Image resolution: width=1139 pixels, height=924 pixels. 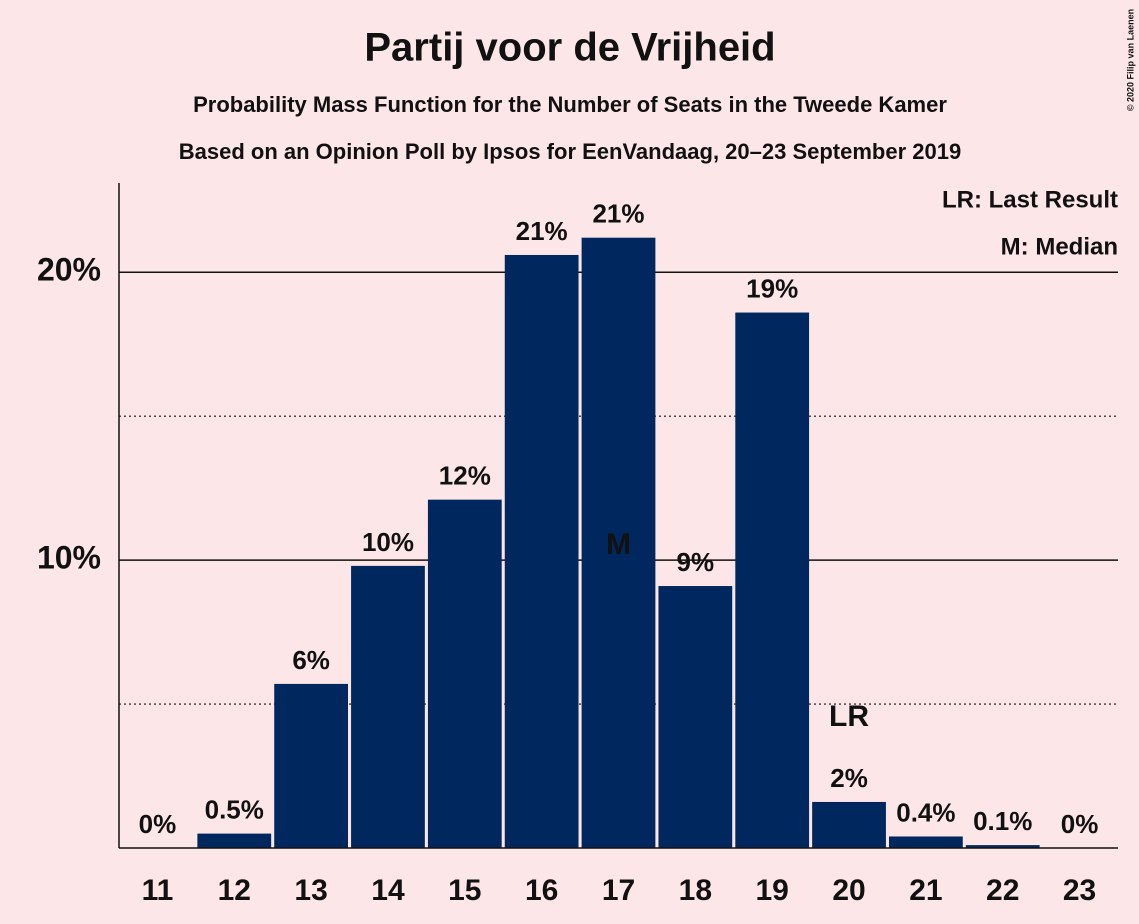 I want to click on value-label: 2%, so click(x=849, y=778).